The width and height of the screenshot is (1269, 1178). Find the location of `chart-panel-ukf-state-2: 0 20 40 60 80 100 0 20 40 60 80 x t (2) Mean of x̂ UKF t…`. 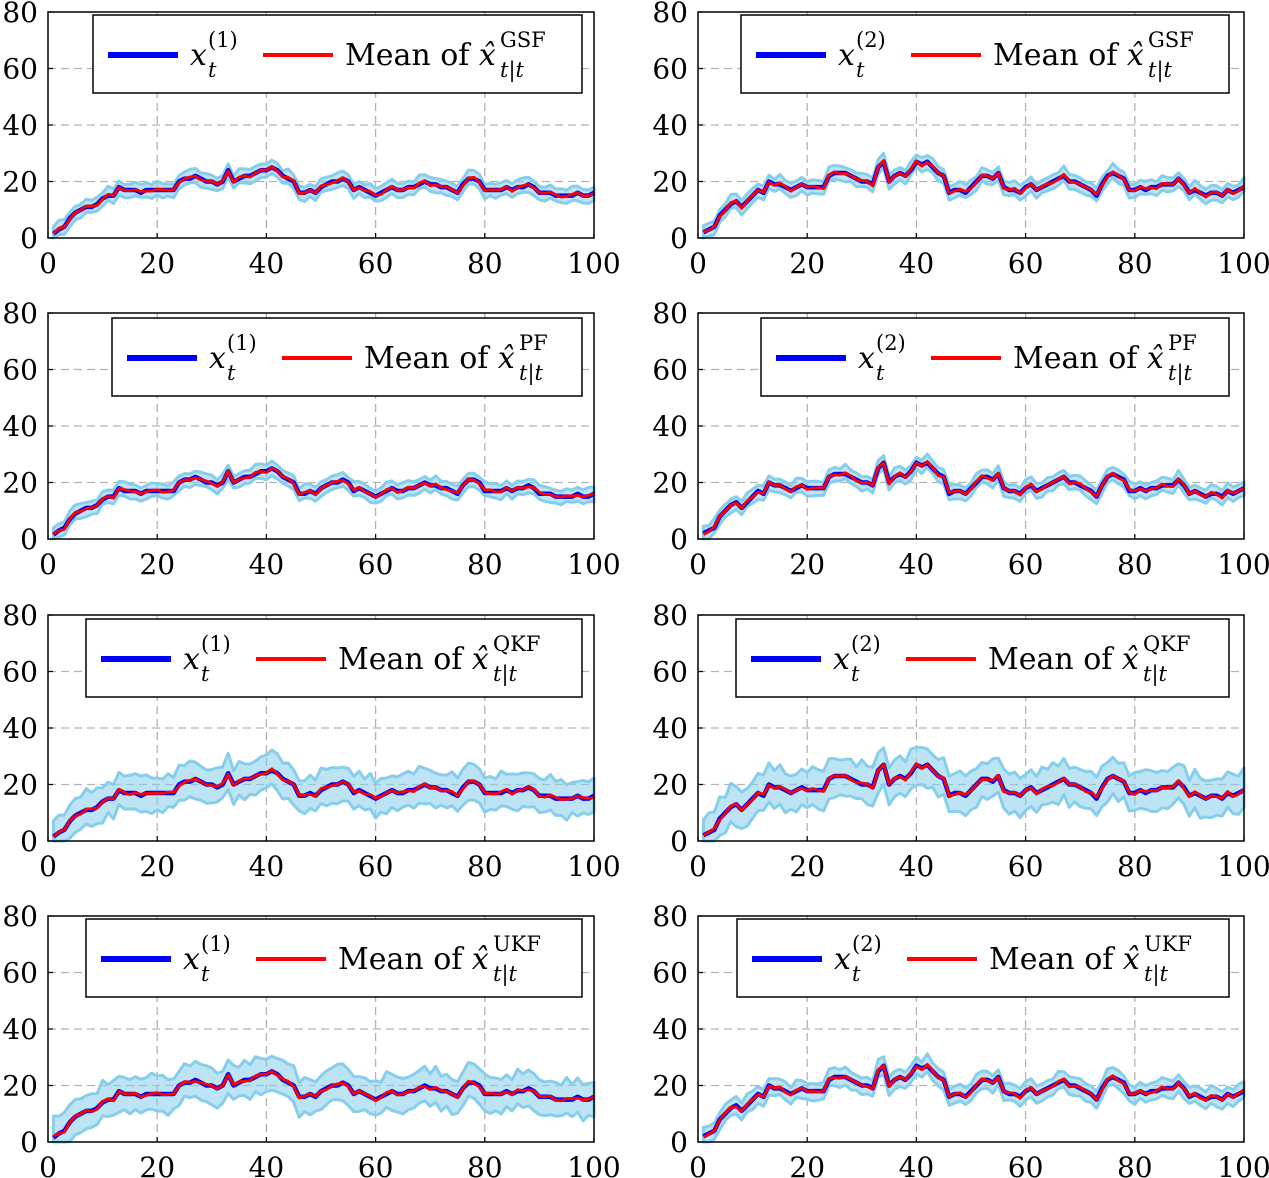

chart-panel-ukf-state-2: 0 20 40 60 80 100 0 20 40 60 80 x t (2) Mean of x̂ UKF t… is located at coordinates (960, 1039).